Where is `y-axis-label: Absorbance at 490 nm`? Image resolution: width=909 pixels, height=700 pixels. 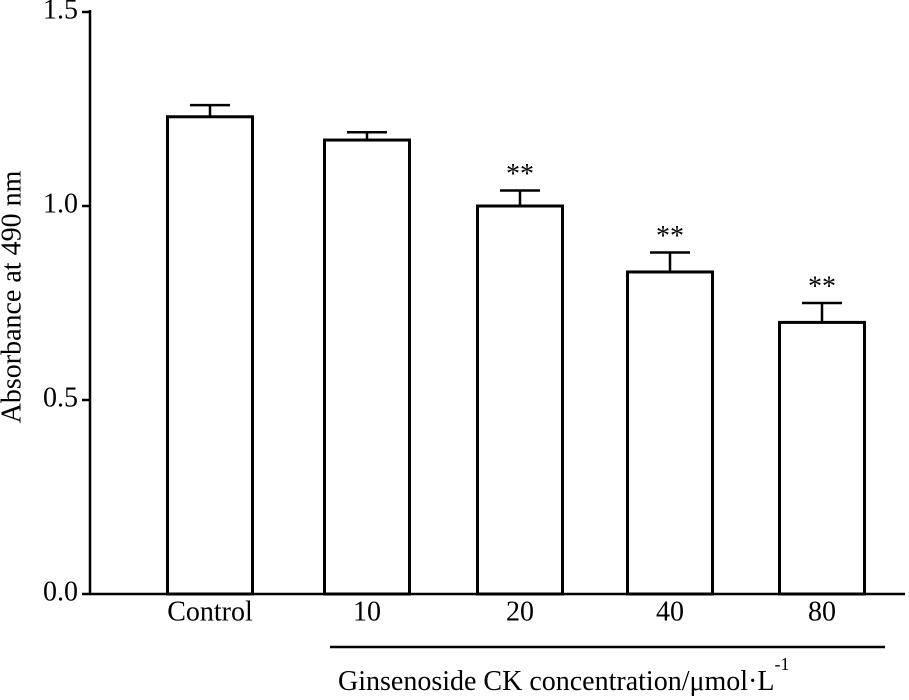
y-axis-label: Absorbance at 490 nm is located at coordinates (13, 296).